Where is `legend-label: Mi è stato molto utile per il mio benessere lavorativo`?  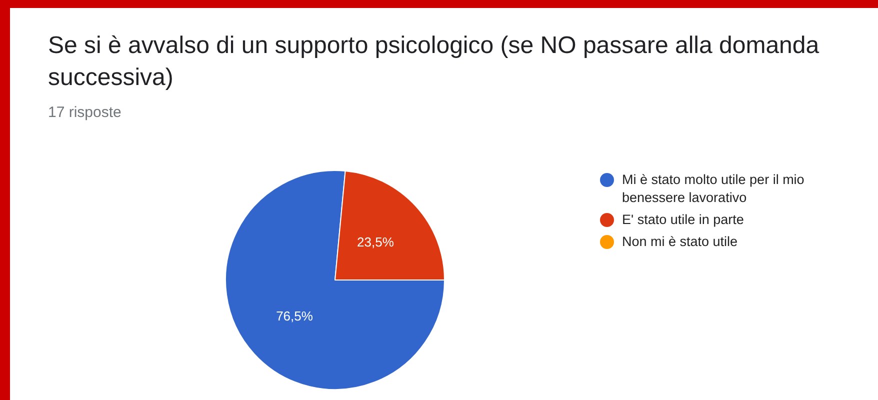
legend-label: Mi è stato molto utile per il mio benessere lavorativo is located at coordinates (714, 189).